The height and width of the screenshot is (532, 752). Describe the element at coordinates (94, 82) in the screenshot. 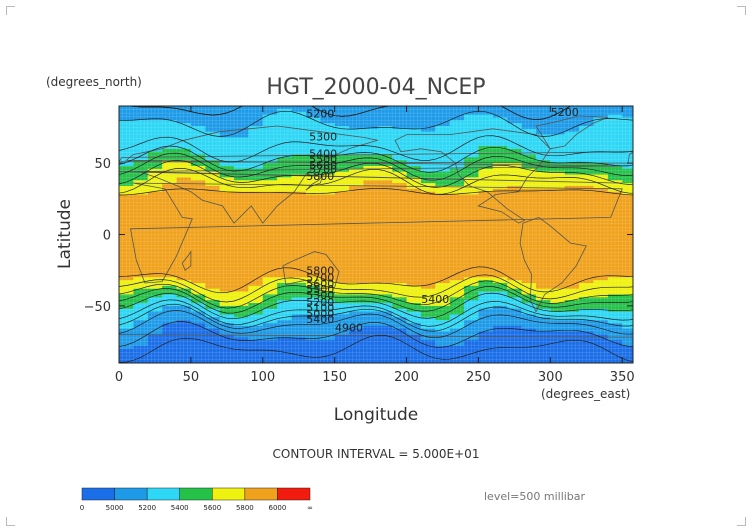

I see `y-unit-label: (degrees_north)` at that location.